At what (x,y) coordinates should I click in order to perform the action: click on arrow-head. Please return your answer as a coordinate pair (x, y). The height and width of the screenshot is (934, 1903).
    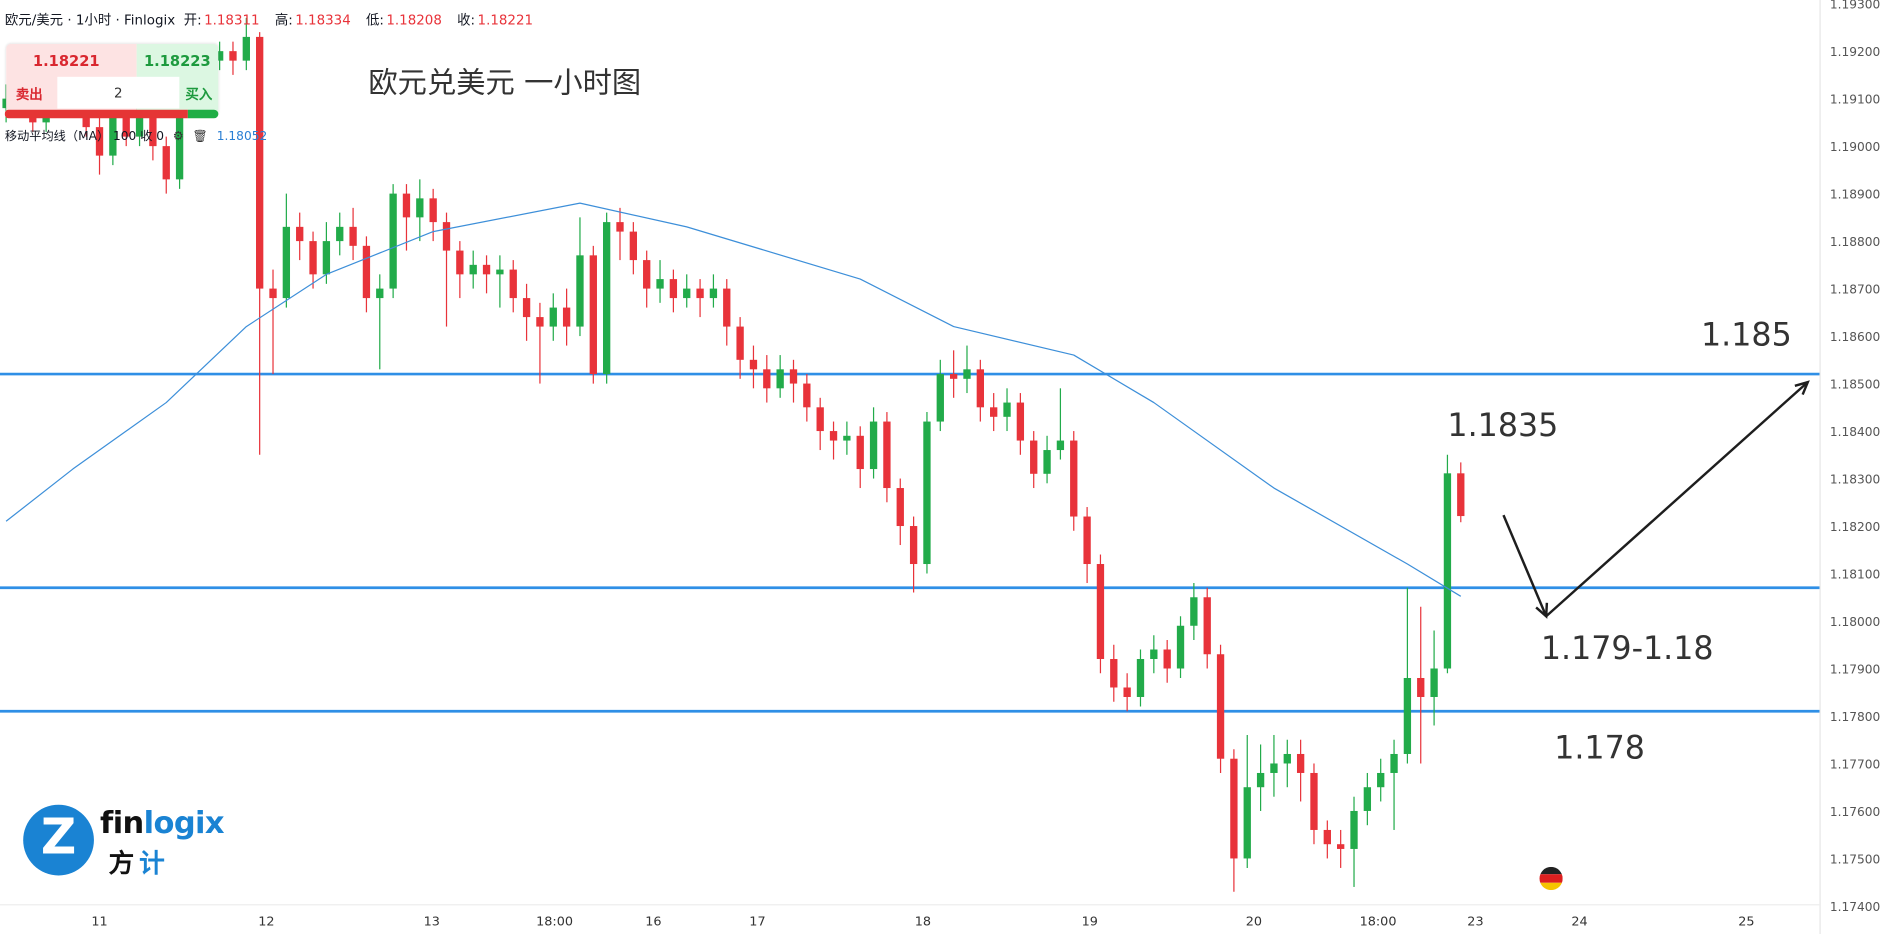
    Looking at the image, I should click on (1802, 388).